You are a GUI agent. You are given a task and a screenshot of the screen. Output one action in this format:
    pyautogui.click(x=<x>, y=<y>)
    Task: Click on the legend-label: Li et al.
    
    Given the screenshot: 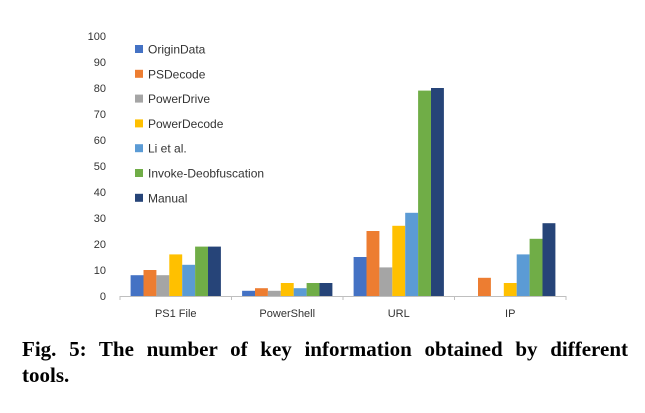 What is the action you would take?
    pyautogui.click(x=167, y=149)
    